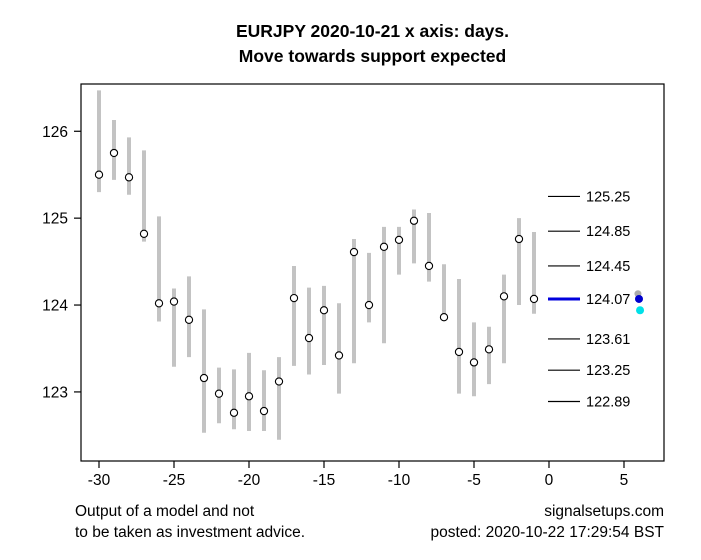 The width and height of the screenshot is (701, 560). Describe the element at coordinates (608, 267) in the screenshot. I see `level-label: 124.45` at that location.